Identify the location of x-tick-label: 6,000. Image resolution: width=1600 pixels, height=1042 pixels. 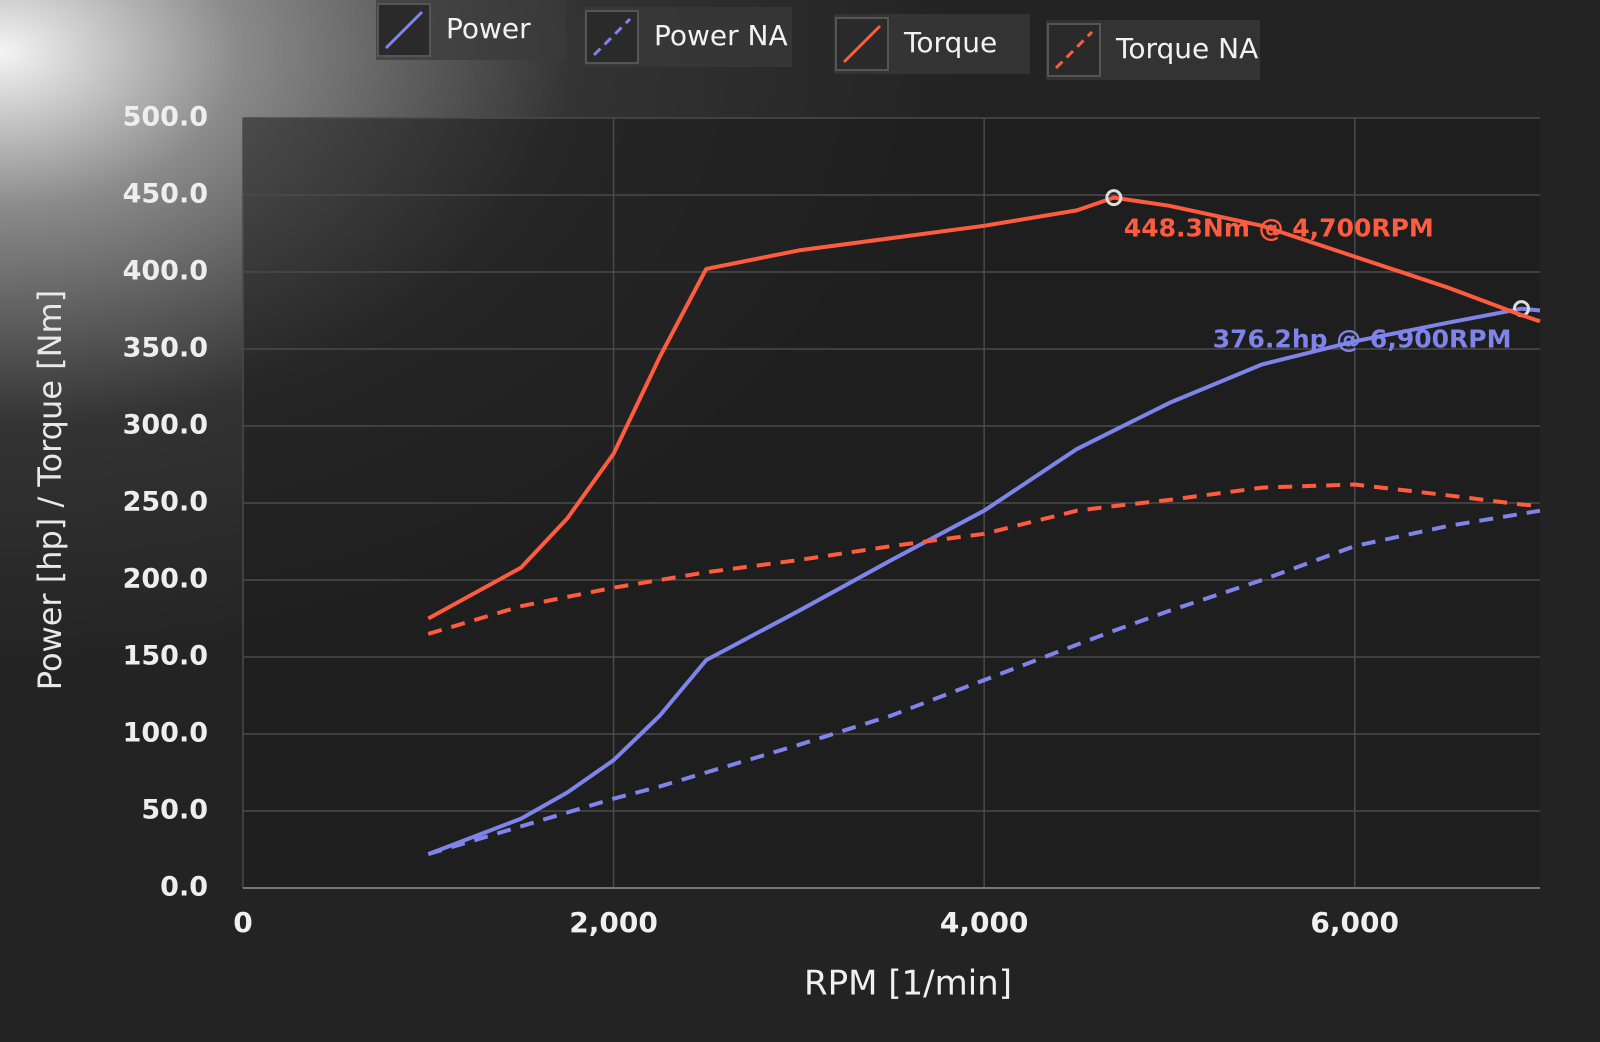
(1354, 922).